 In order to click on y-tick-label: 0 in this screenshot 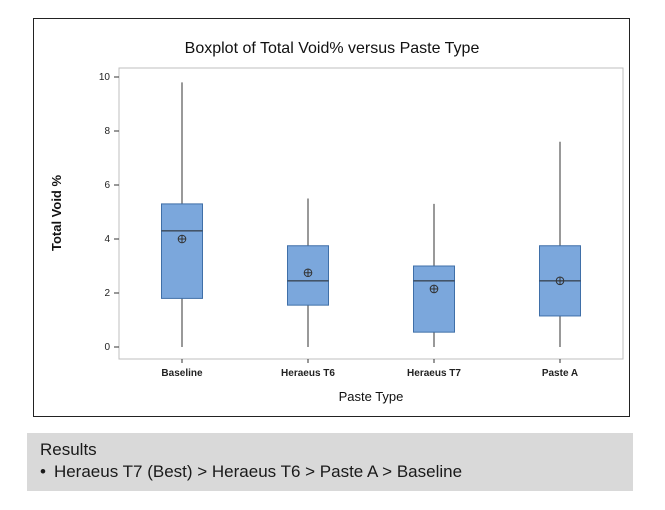, I will do `click(107, 347)`.